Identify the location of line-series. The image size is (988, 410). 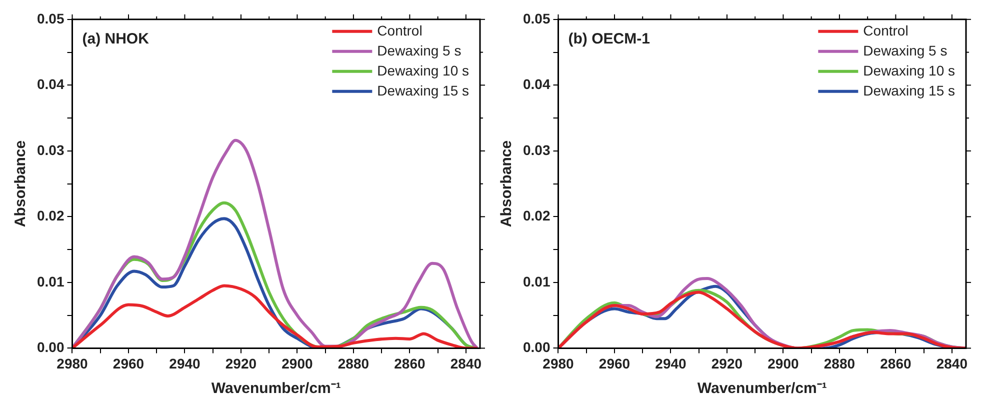
(275, 316).